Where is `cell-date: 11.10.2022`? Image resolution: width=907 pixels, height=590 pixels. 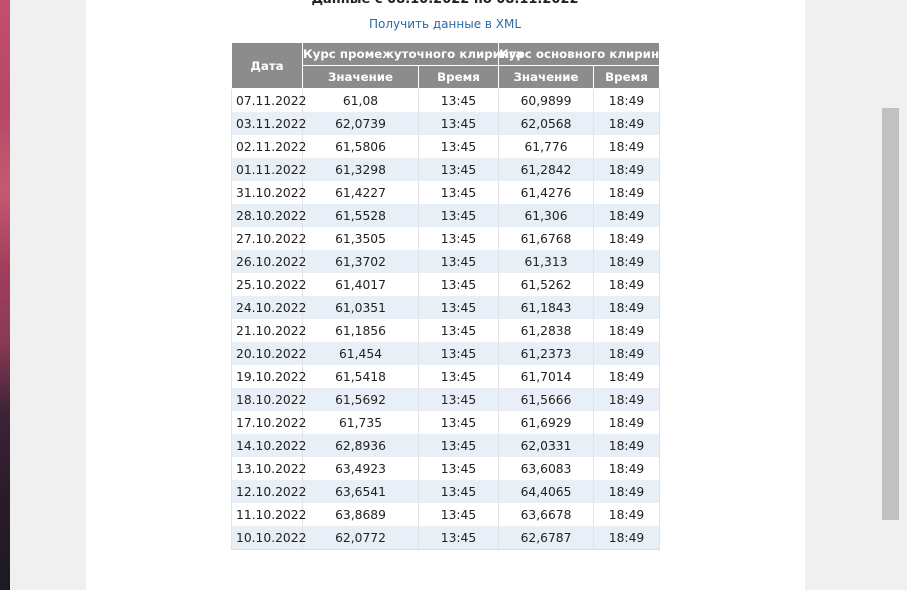 cell-date: 11.10.2022 is located at coordinates (267, 514).